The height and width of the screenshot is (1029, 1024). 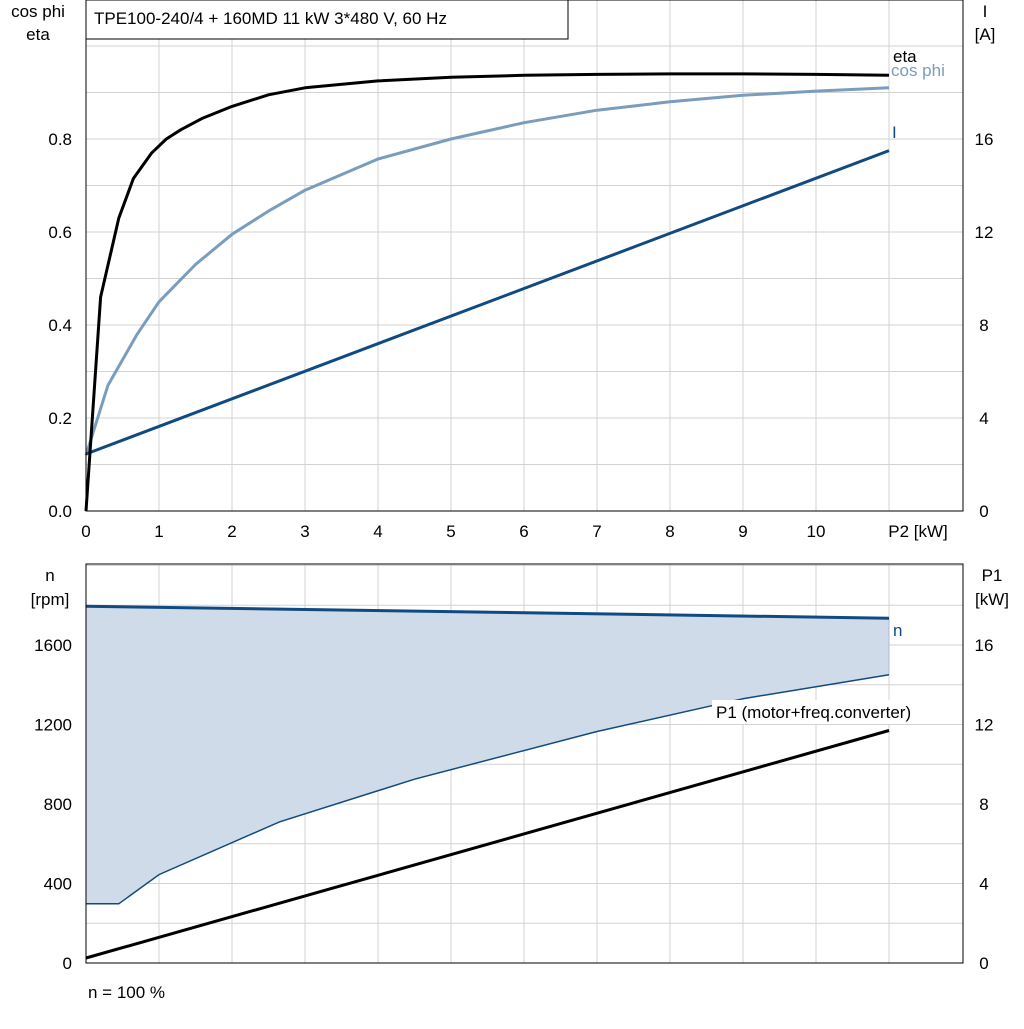 I want to click on y-right-tick-top: 0, so click(x=983, y=511).